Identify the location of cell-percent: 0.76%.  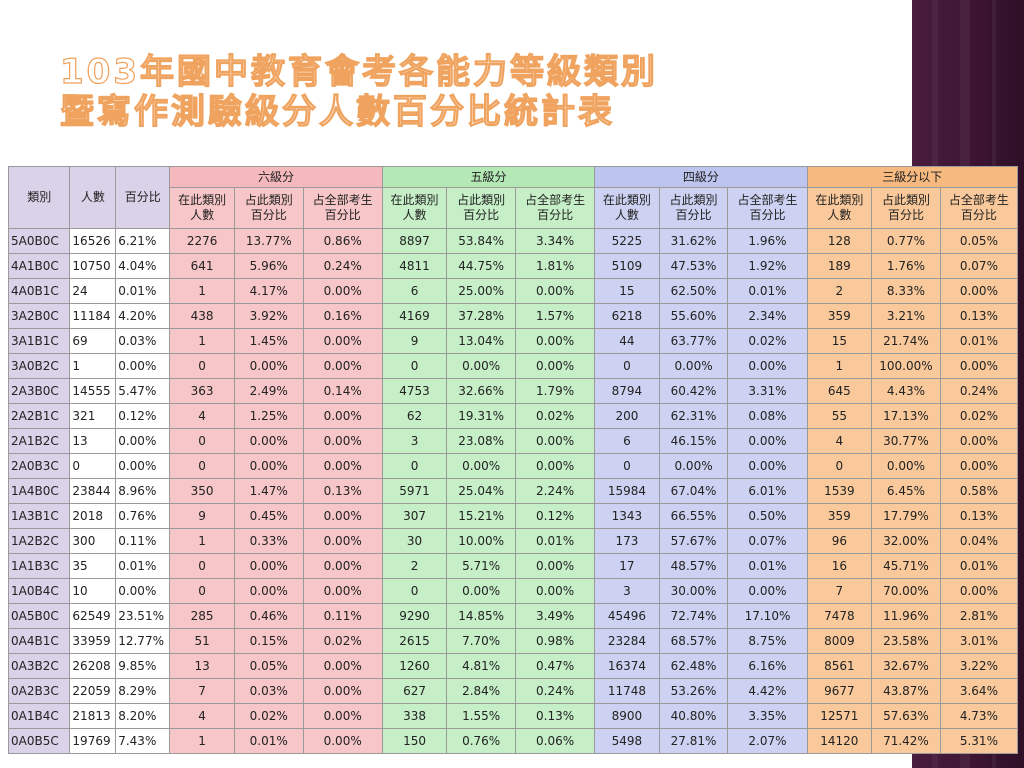
(143, 516).